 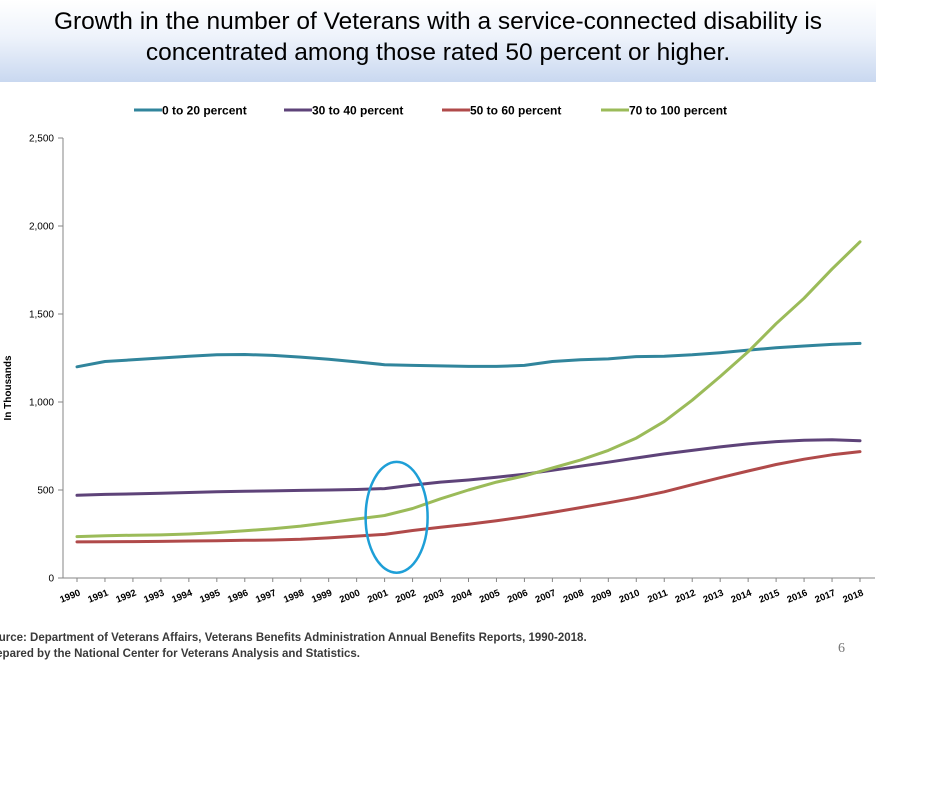 I want to click on x-tick-label: 1995, so click(x=210, y=596).